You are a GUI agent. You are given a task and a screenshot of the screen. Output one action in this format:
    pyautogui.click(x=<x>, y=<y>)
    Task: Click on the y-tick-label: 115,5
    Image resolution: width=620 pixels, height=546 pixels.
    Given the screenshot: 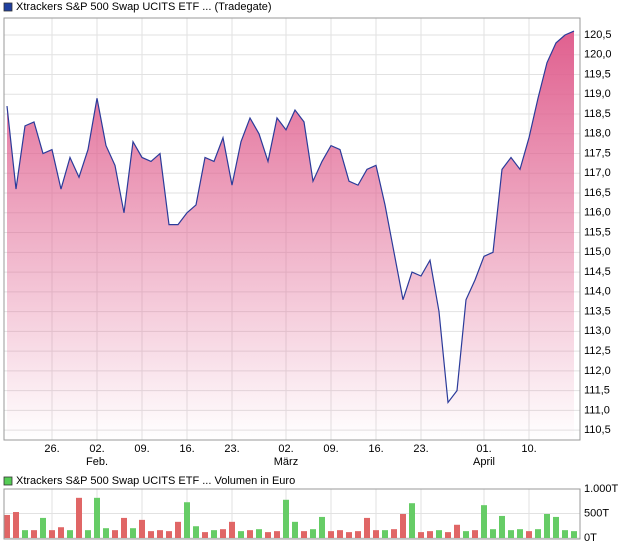 What is the action you would take?
    pyautogui.click(x=597, y=232)
    